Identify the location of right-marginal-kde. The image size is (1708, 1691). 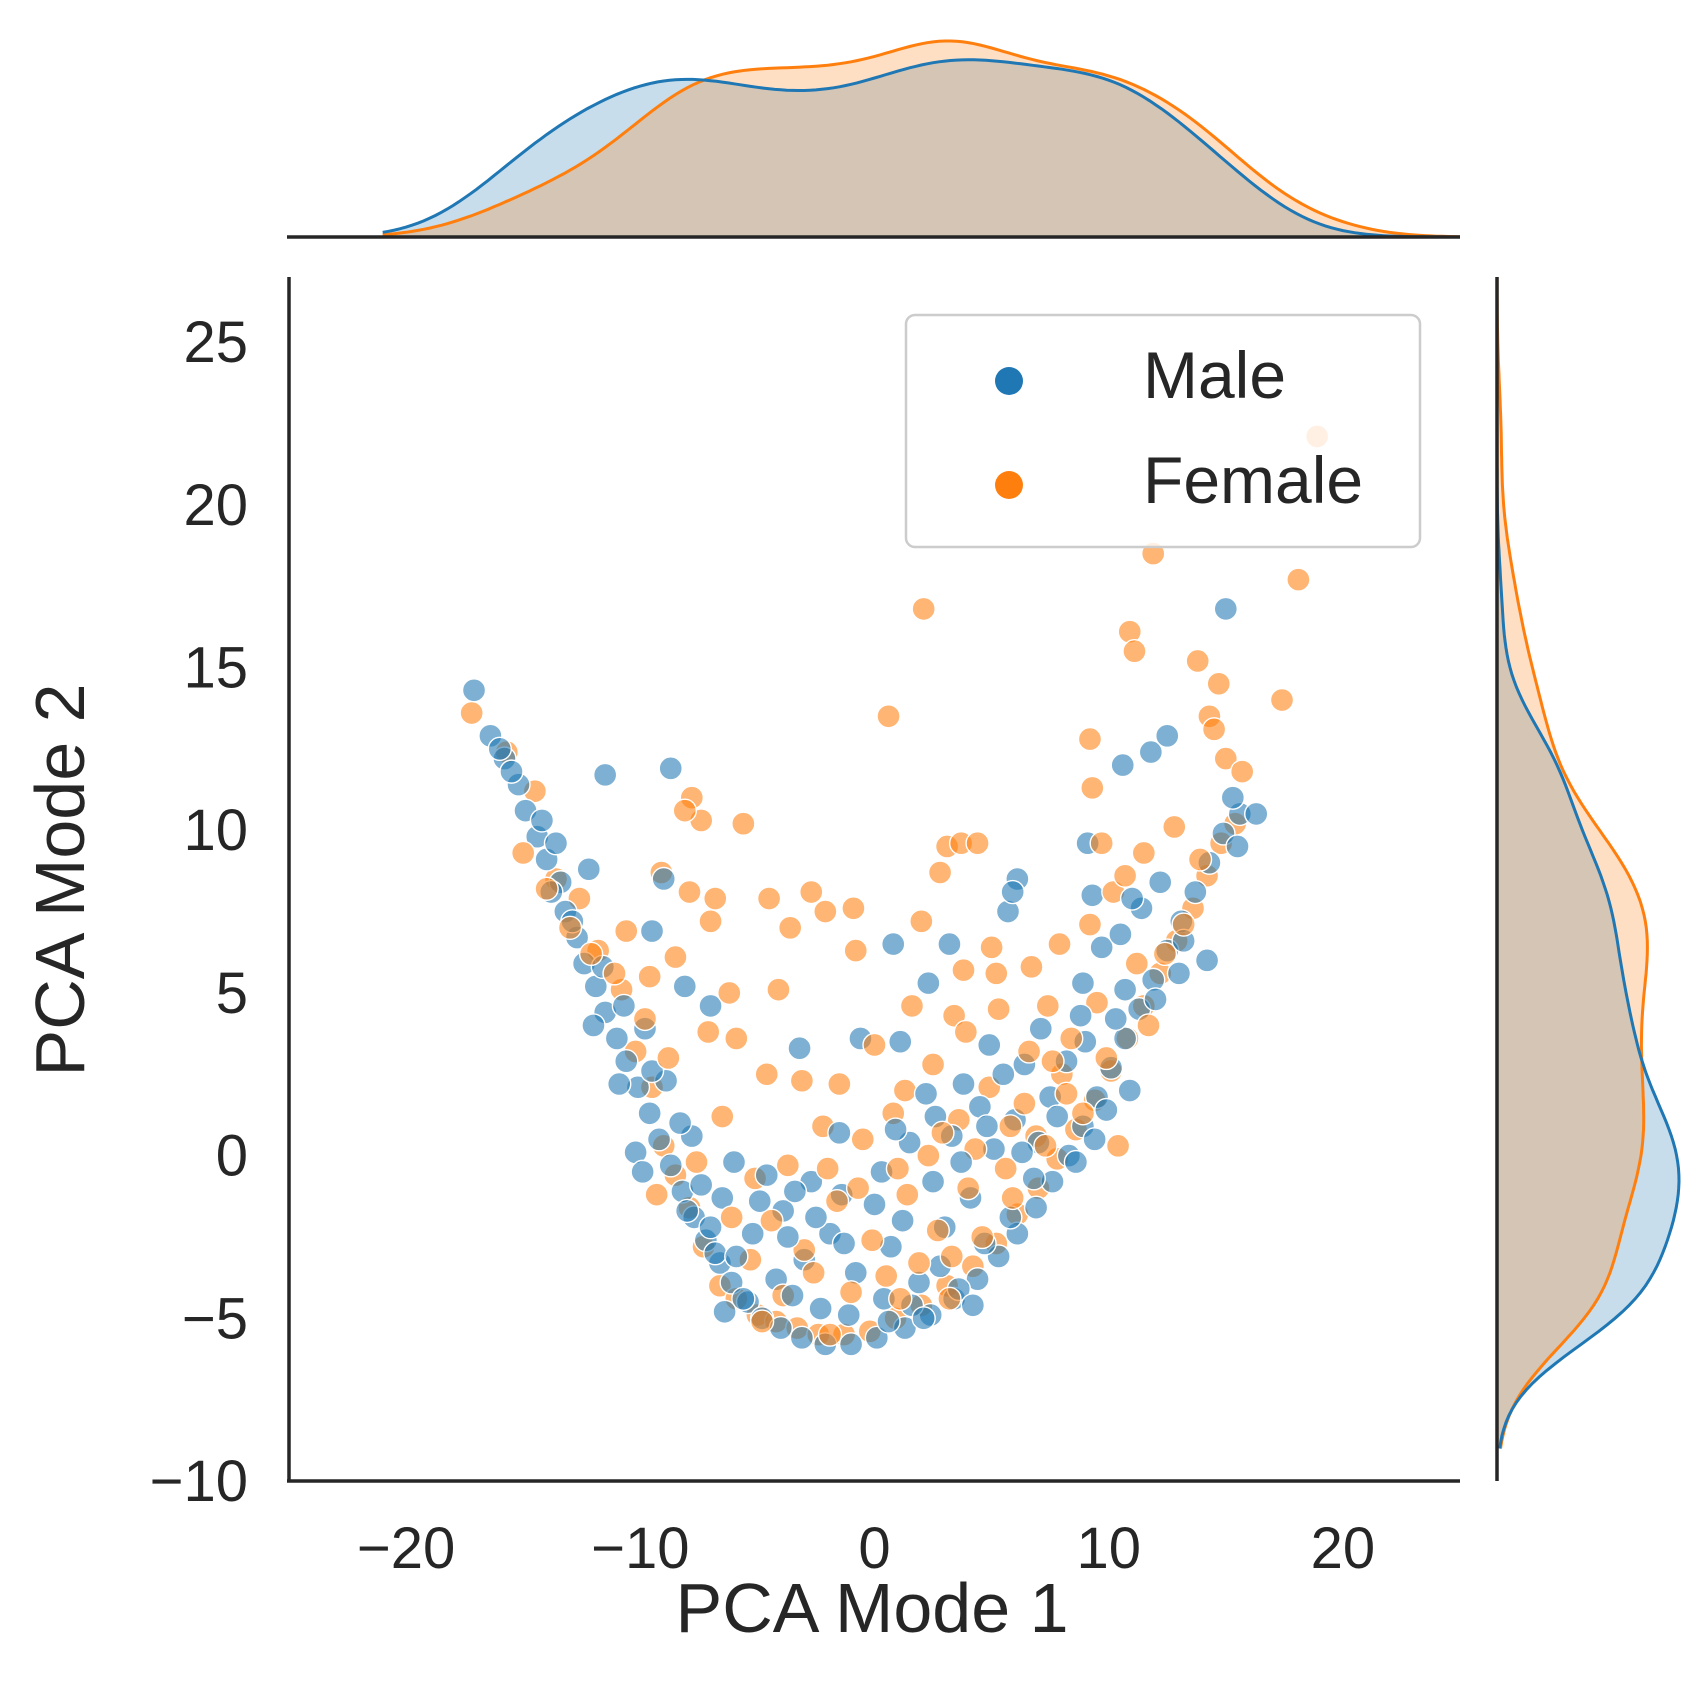
(1588, 879).